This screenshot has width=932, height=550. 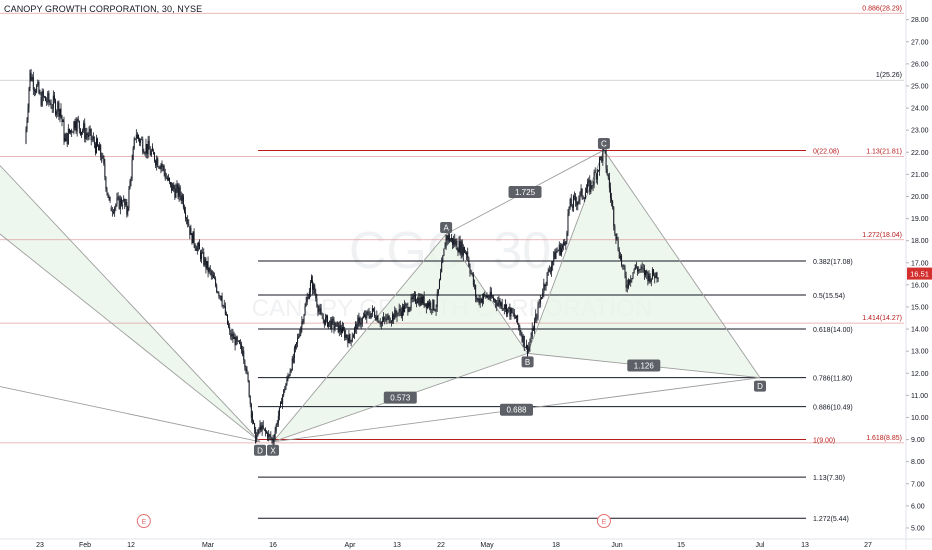 What do you see at coordinates (826, 152) in the screenshot?
I see `level-label-0-22-08: 0(22.08)` at bounding box center [826, 152].